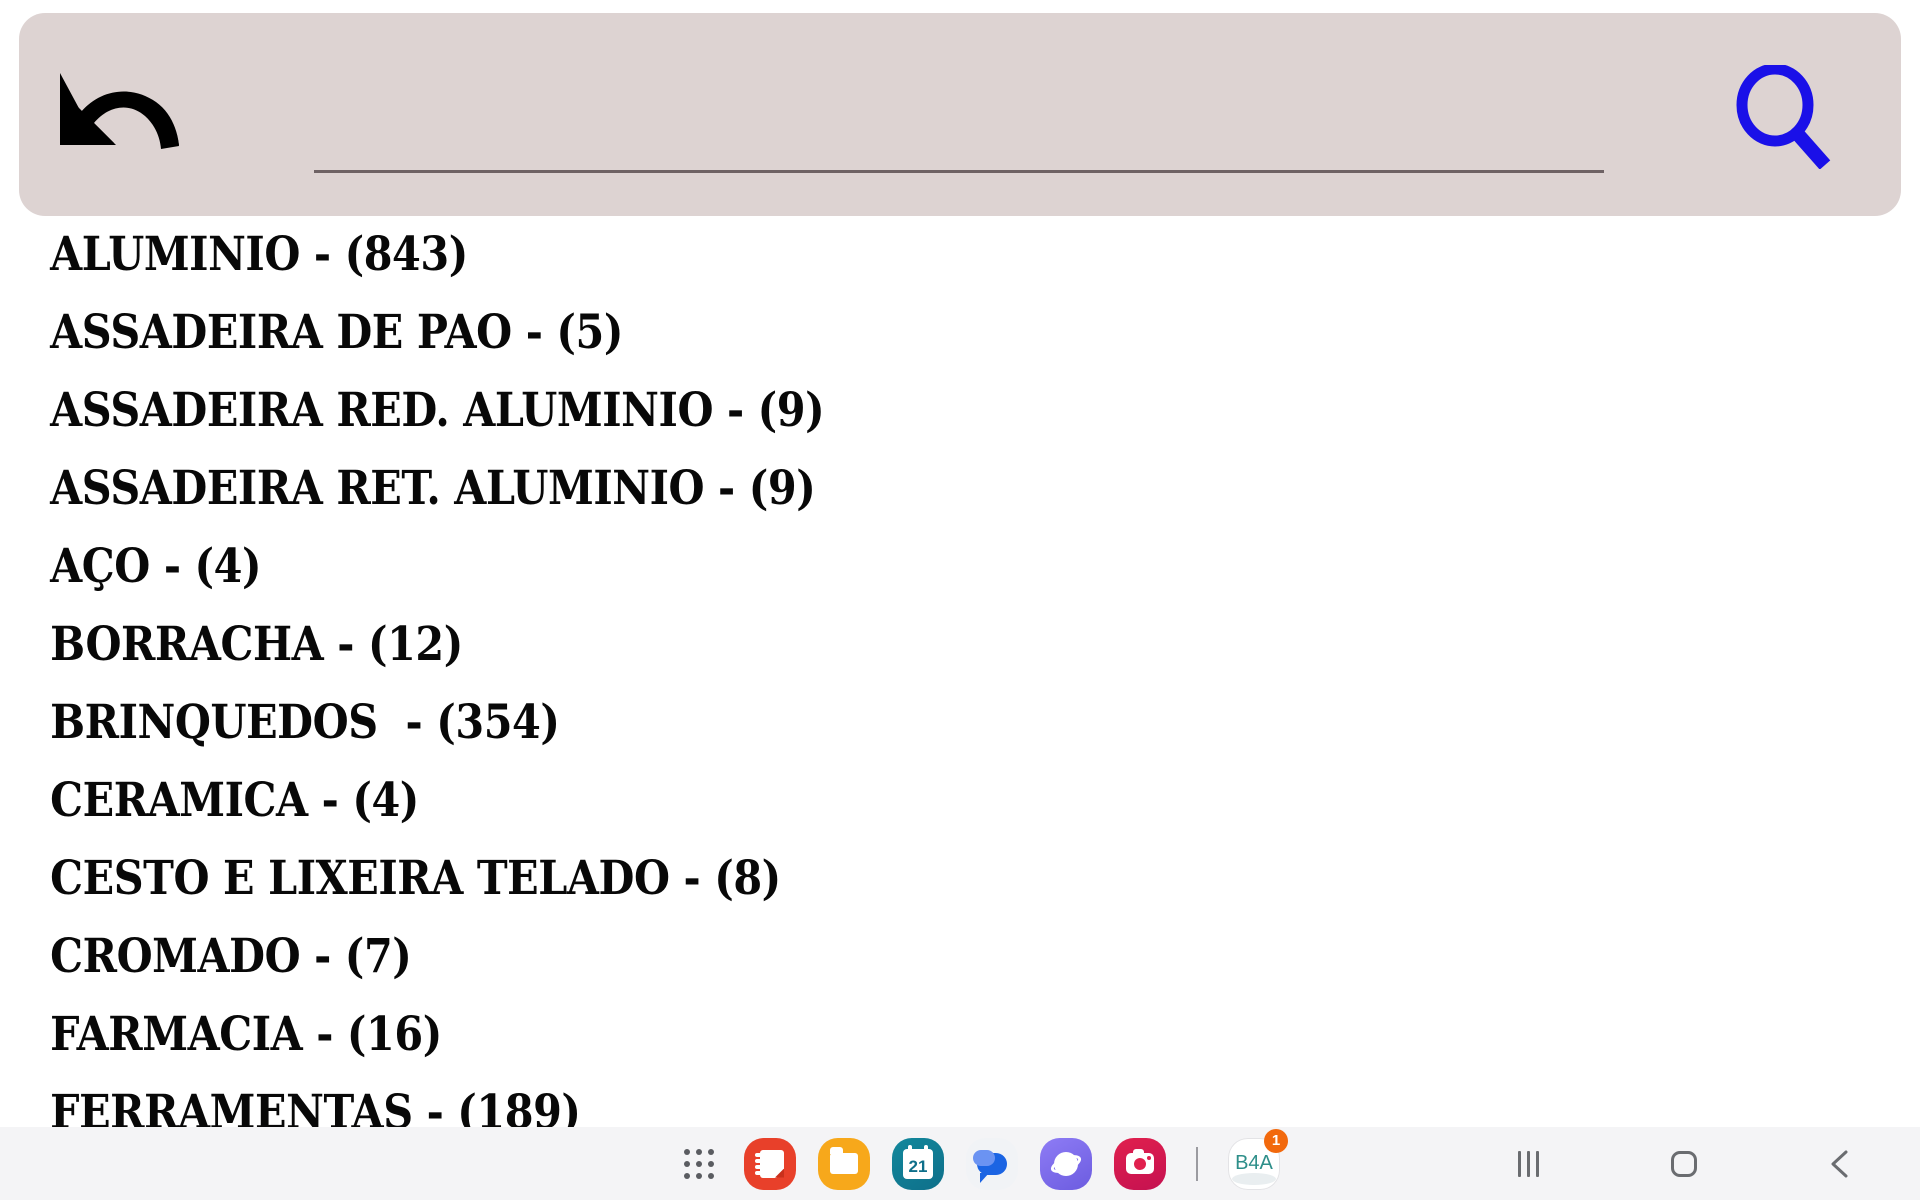 The width and height of the screenshot is (1920, 1200). I want to click on chevron-left-icon, so click(1840, 1164).